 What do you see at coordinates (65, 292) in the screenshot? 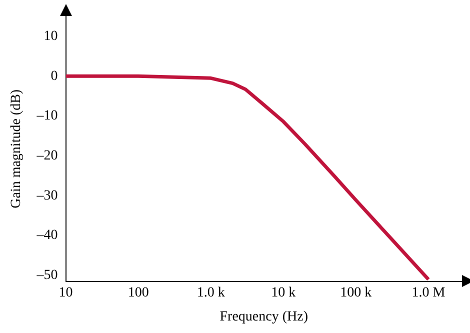
I see `x-tick-label: 10` at bounding box center [65, 292].